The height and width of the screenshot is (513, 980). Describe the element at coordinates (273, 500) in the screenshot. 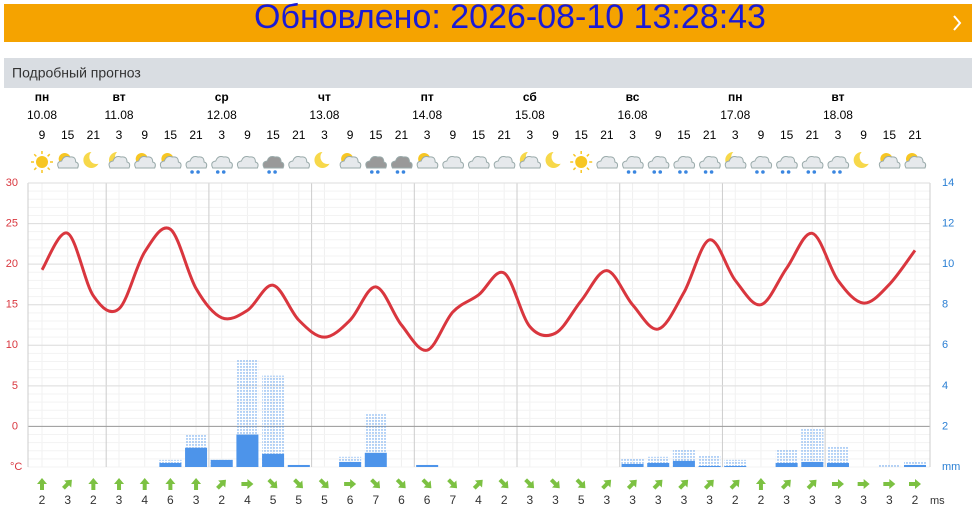

I see `wind-speed: 5` at that location.